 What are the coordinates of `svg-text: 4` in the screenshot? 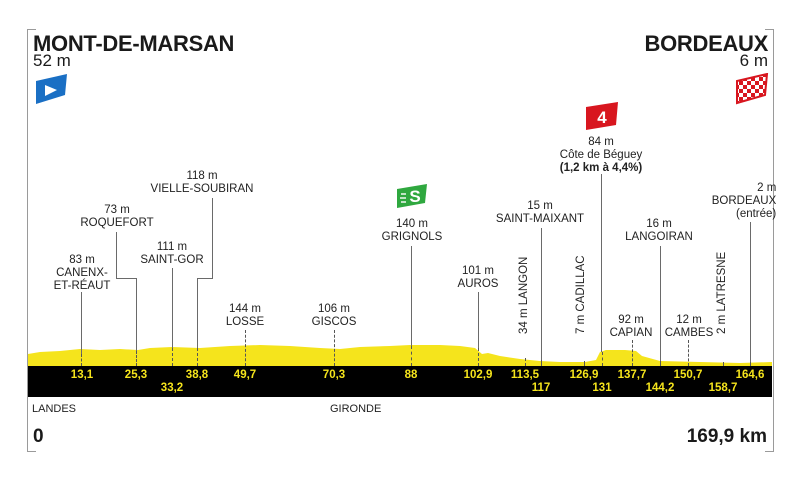 It's located at (602, 117).